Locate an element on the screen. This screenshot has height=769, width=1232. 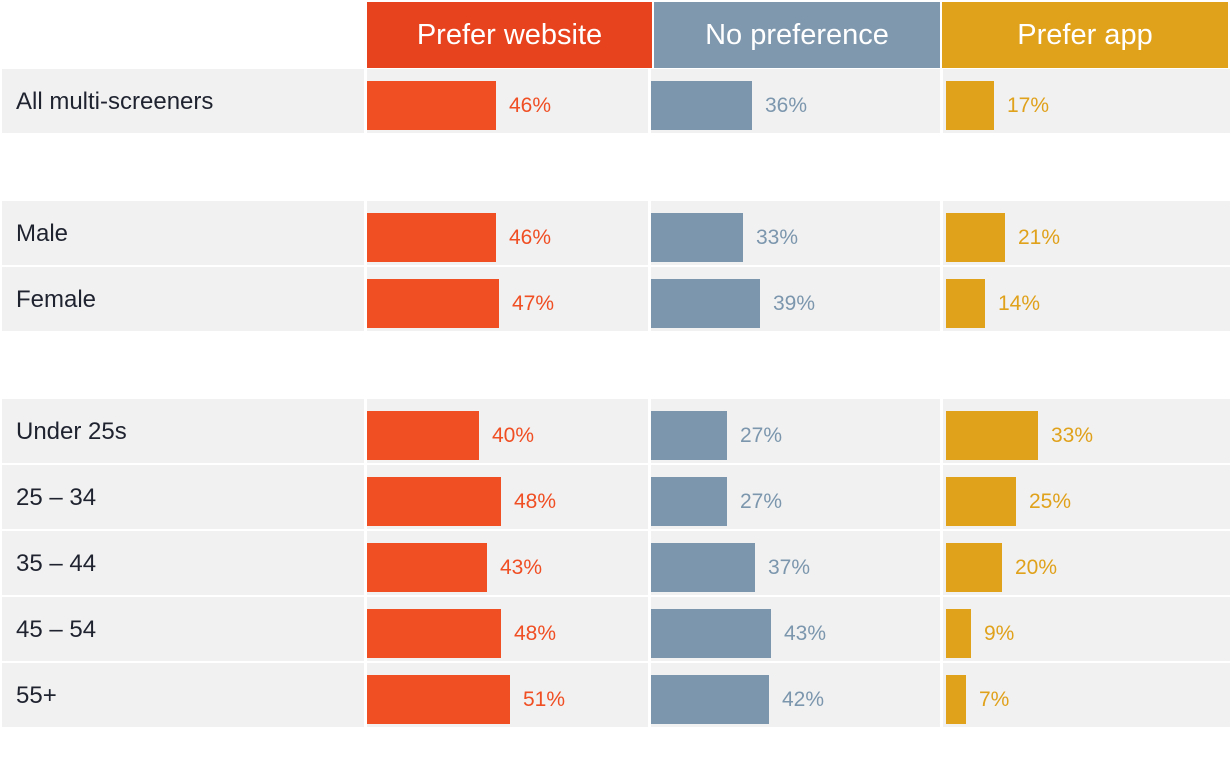
column-header-0: Prefer website is located at coordinates (509, 35).